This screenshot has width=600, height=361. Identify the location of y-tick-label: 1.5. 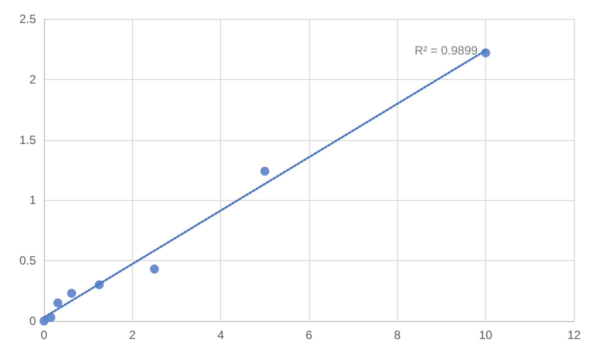
(27, 139).